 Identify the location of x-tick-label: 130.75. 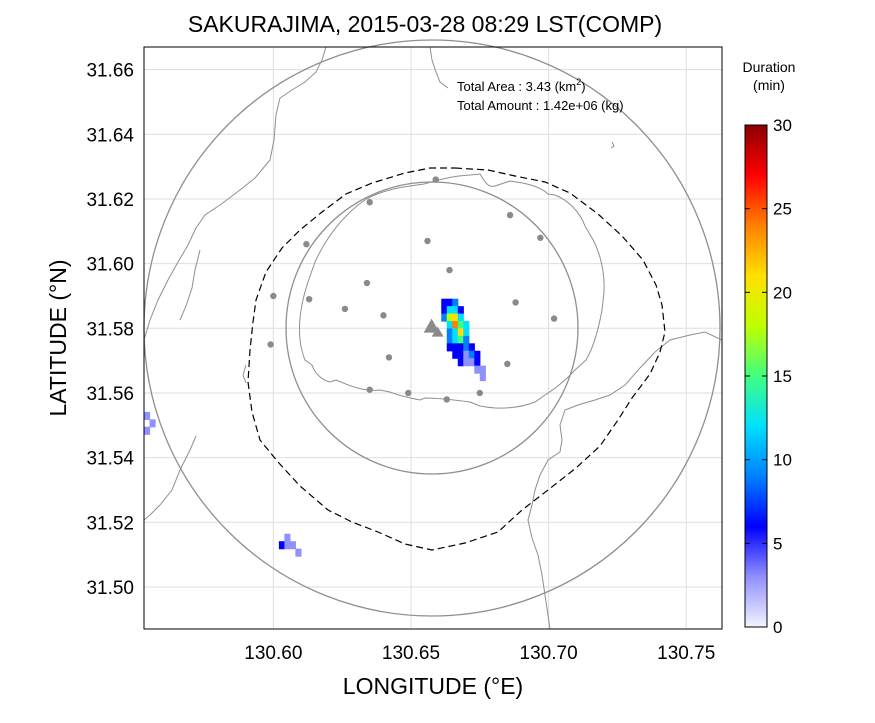
(686, 653).